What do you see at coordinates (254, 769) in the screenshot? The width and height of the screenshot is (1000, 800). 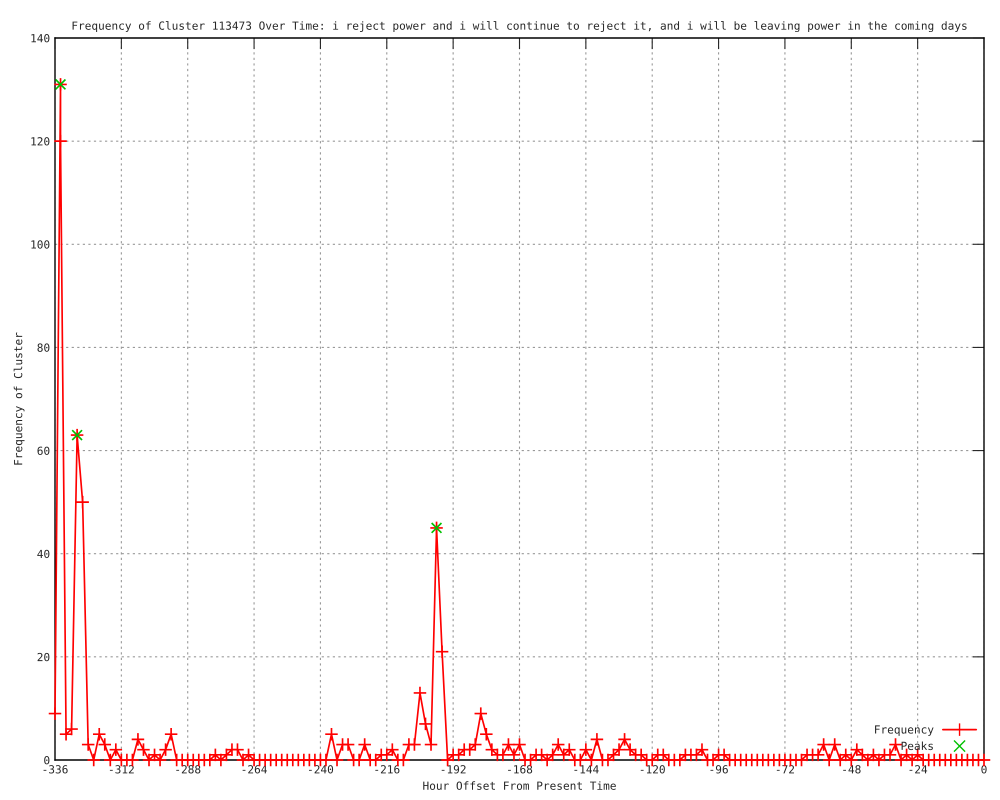 I see `x-tick-label: -264` at bounding box center [254, 769].